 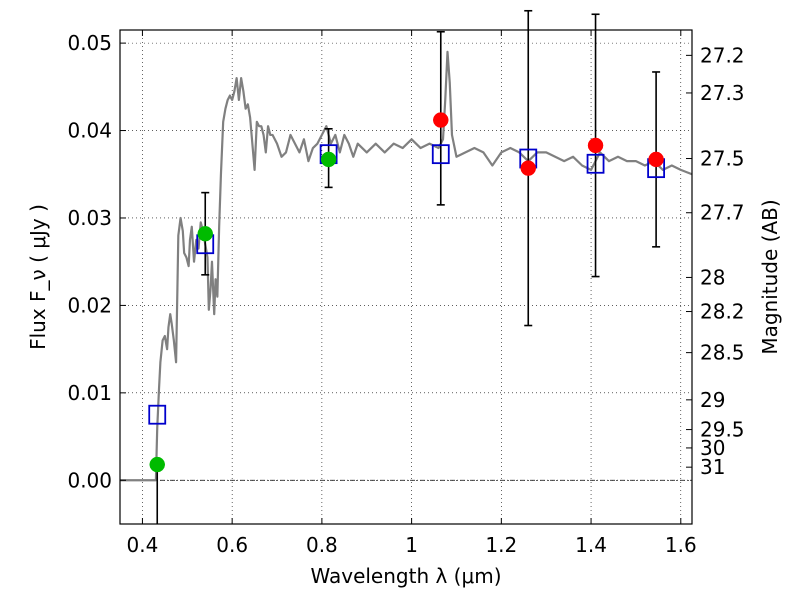 I want to click on x-tick-label: 0.8, so click(x=322, y=545).